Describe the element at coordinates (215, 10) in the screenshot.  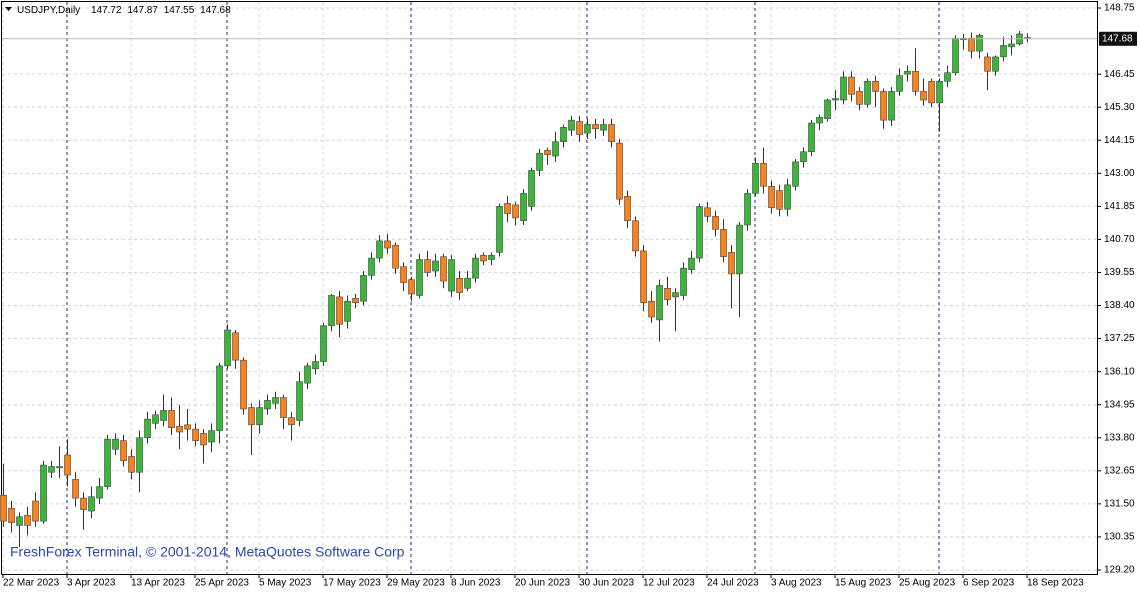
I see `header-close: 147.68` at that location.